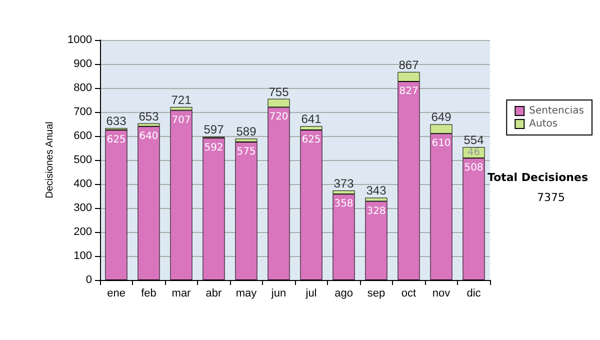 The width and height of the screenshot is (600, 340). Describe the element at coordinates (344, 204) in the screenshot. I see `data-label: 358` at that location.